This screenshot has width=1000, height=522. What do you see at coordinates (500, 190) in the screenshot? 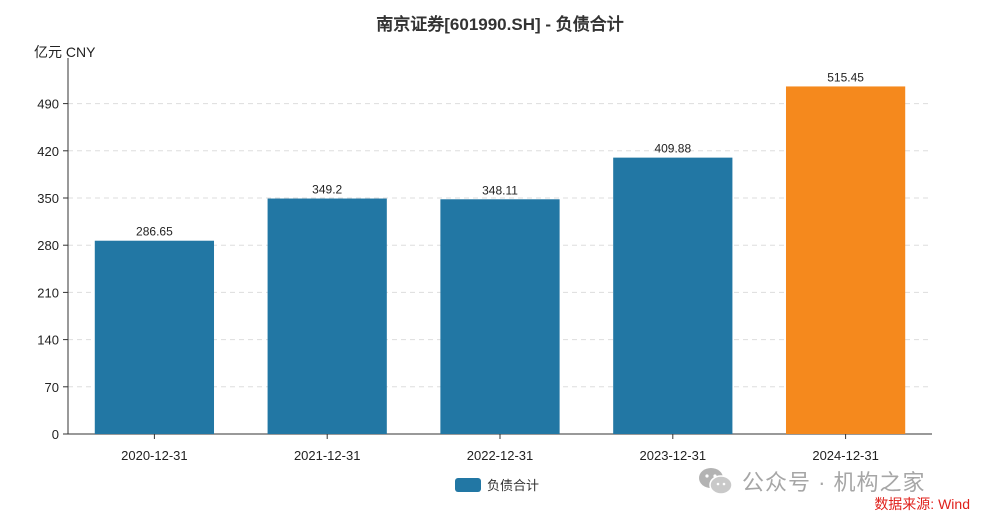
I see `bar-value-label: 348.11` at bounding box center [500, 190].